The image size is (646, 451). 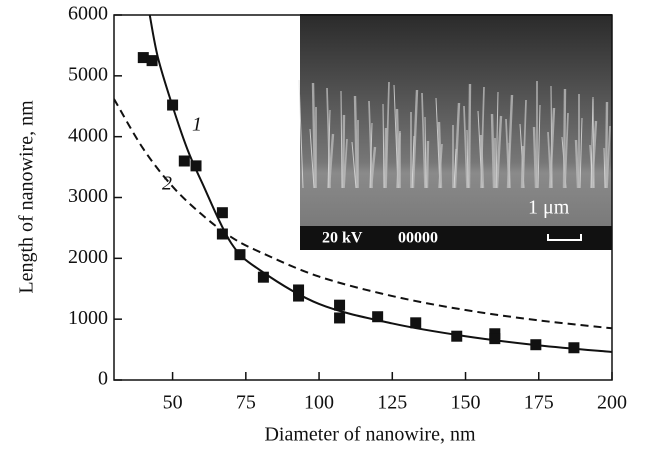 What do you see at coordinates (88, 74) in the screenshot?
I see `y-tick-label: 5000` at bounding box center [88, 74].